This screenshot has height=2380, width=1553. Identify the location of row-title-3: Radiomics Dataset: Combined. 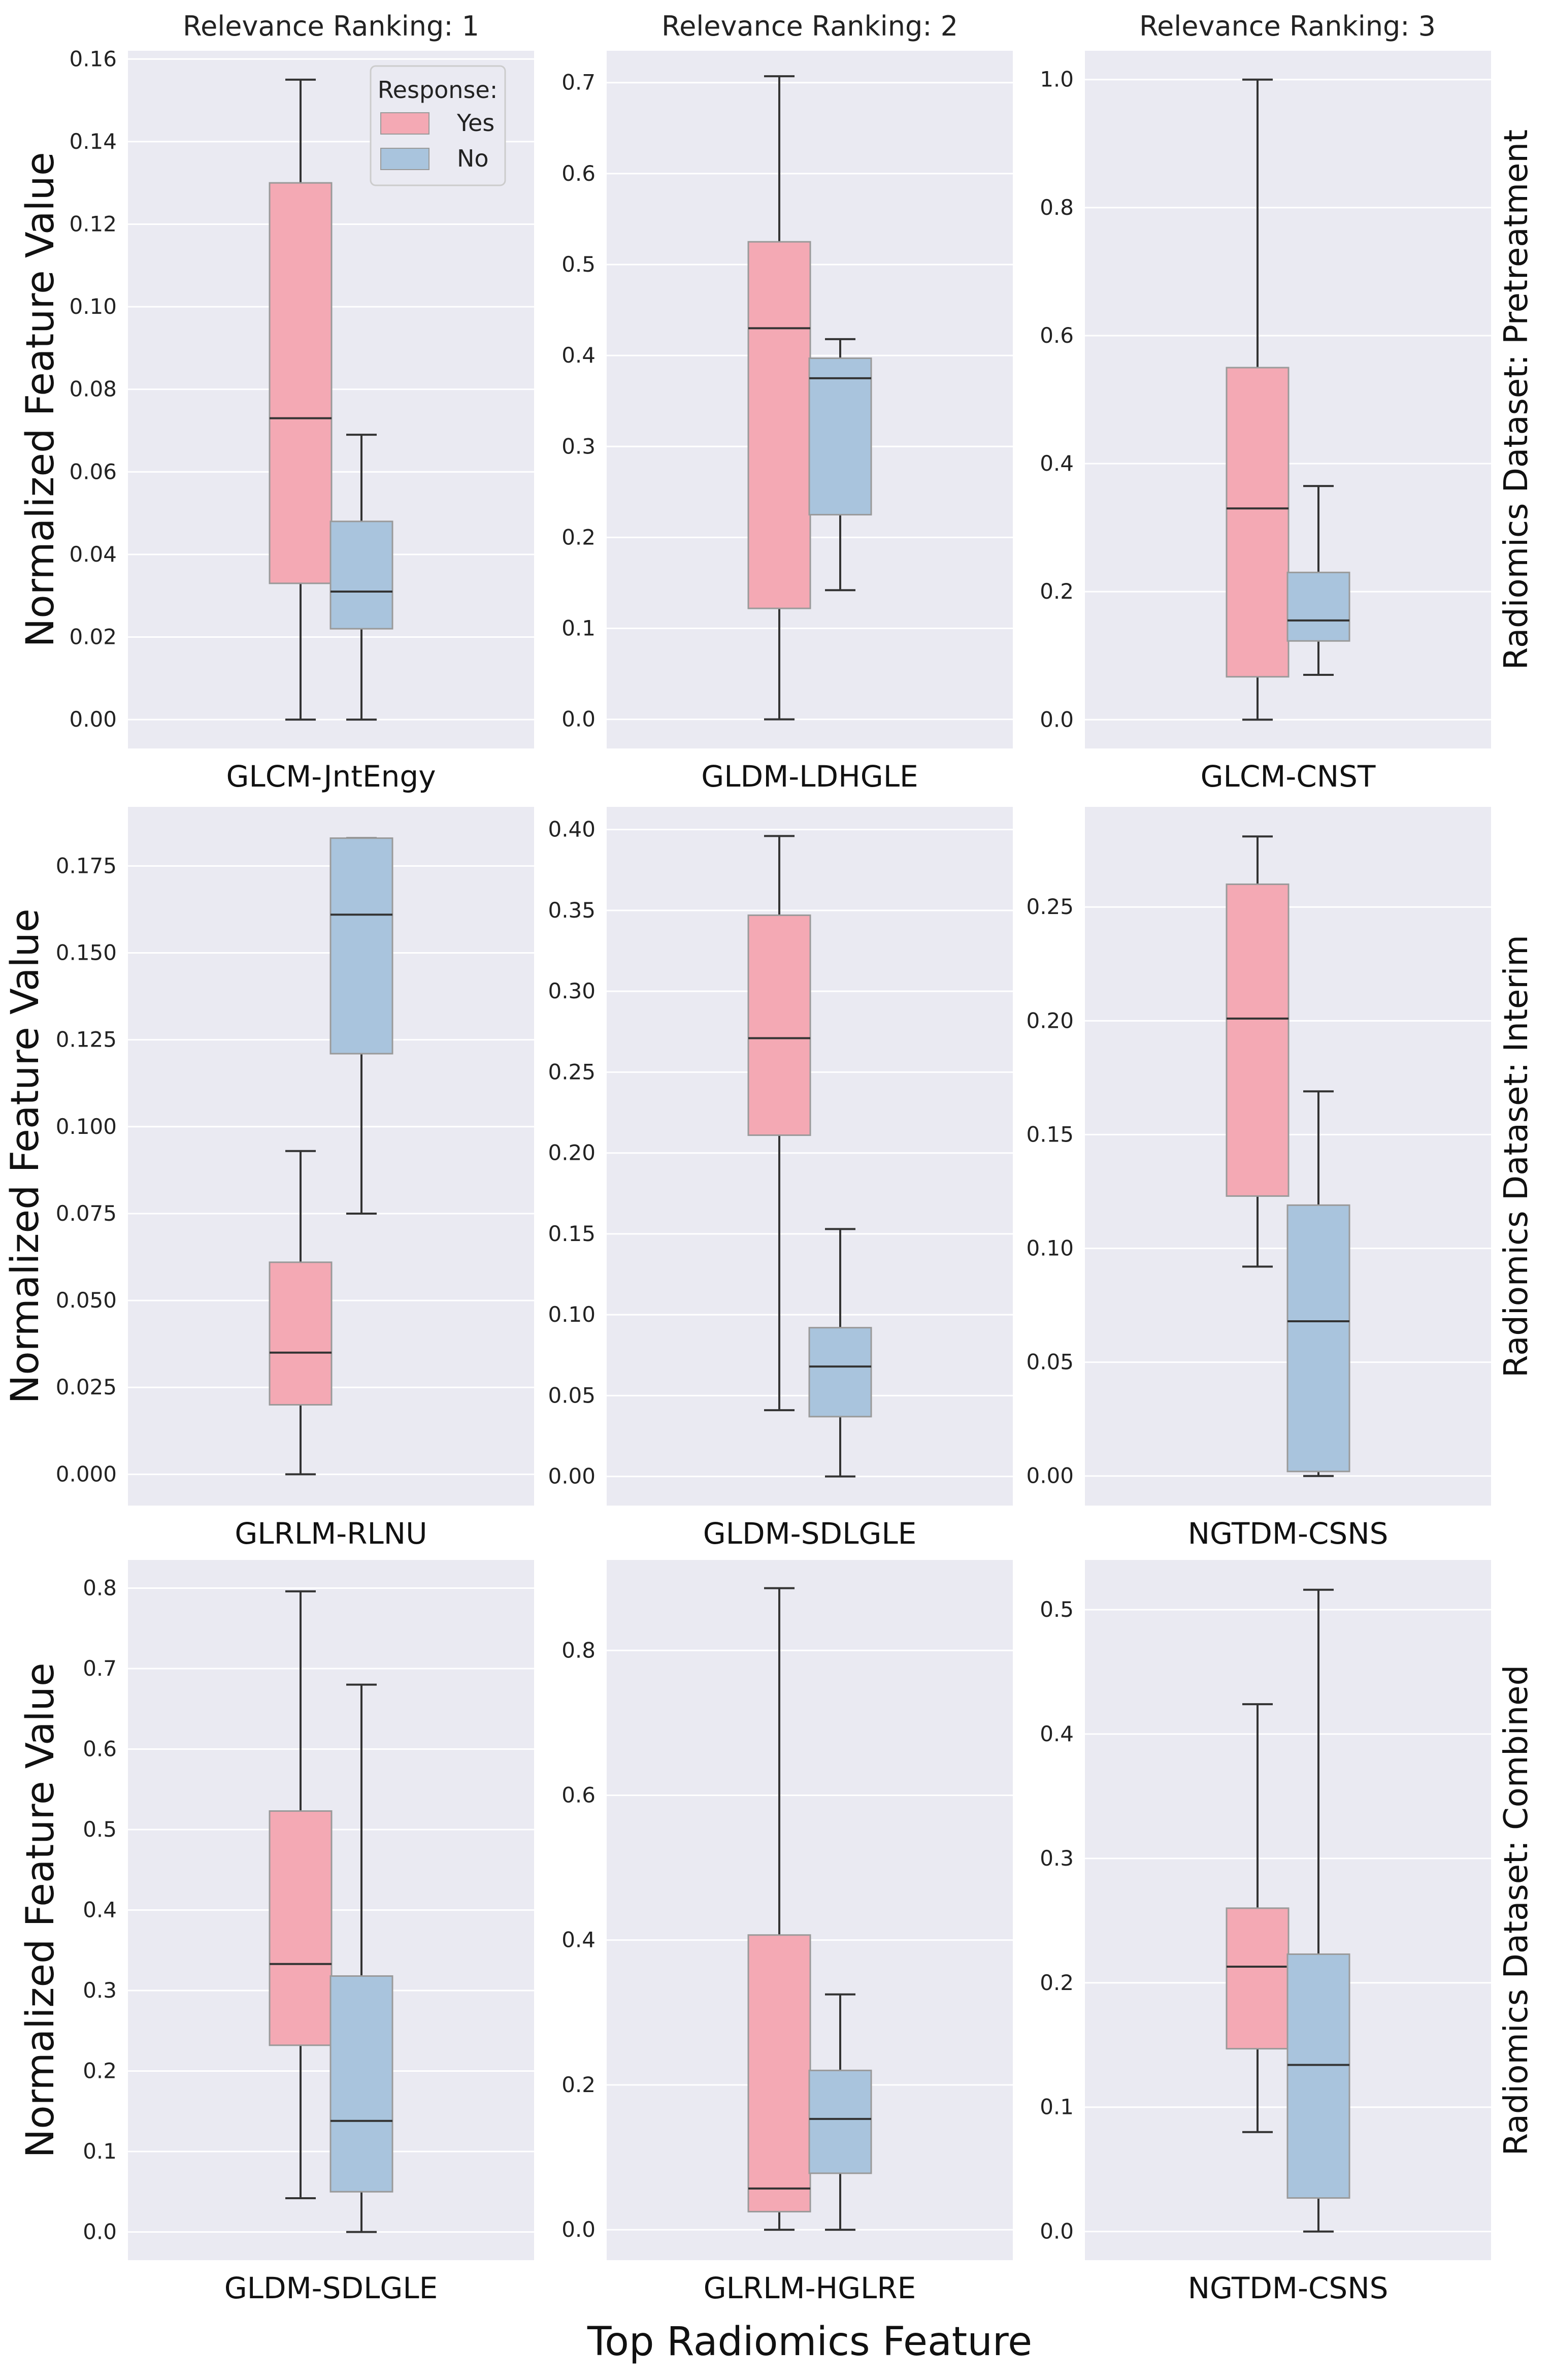
(1516, 1910).